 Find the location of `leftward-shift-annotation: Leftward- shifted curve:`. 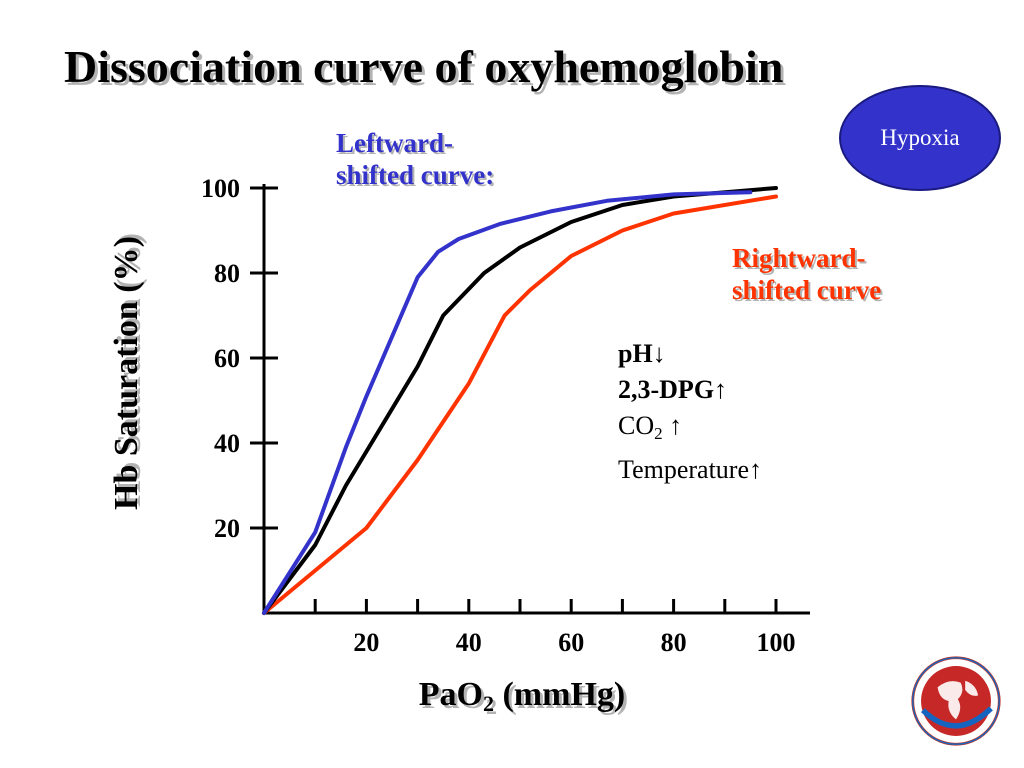

leftward-shift-annotation: Leftward- shifted curve: is located at coordinates (415, 159).